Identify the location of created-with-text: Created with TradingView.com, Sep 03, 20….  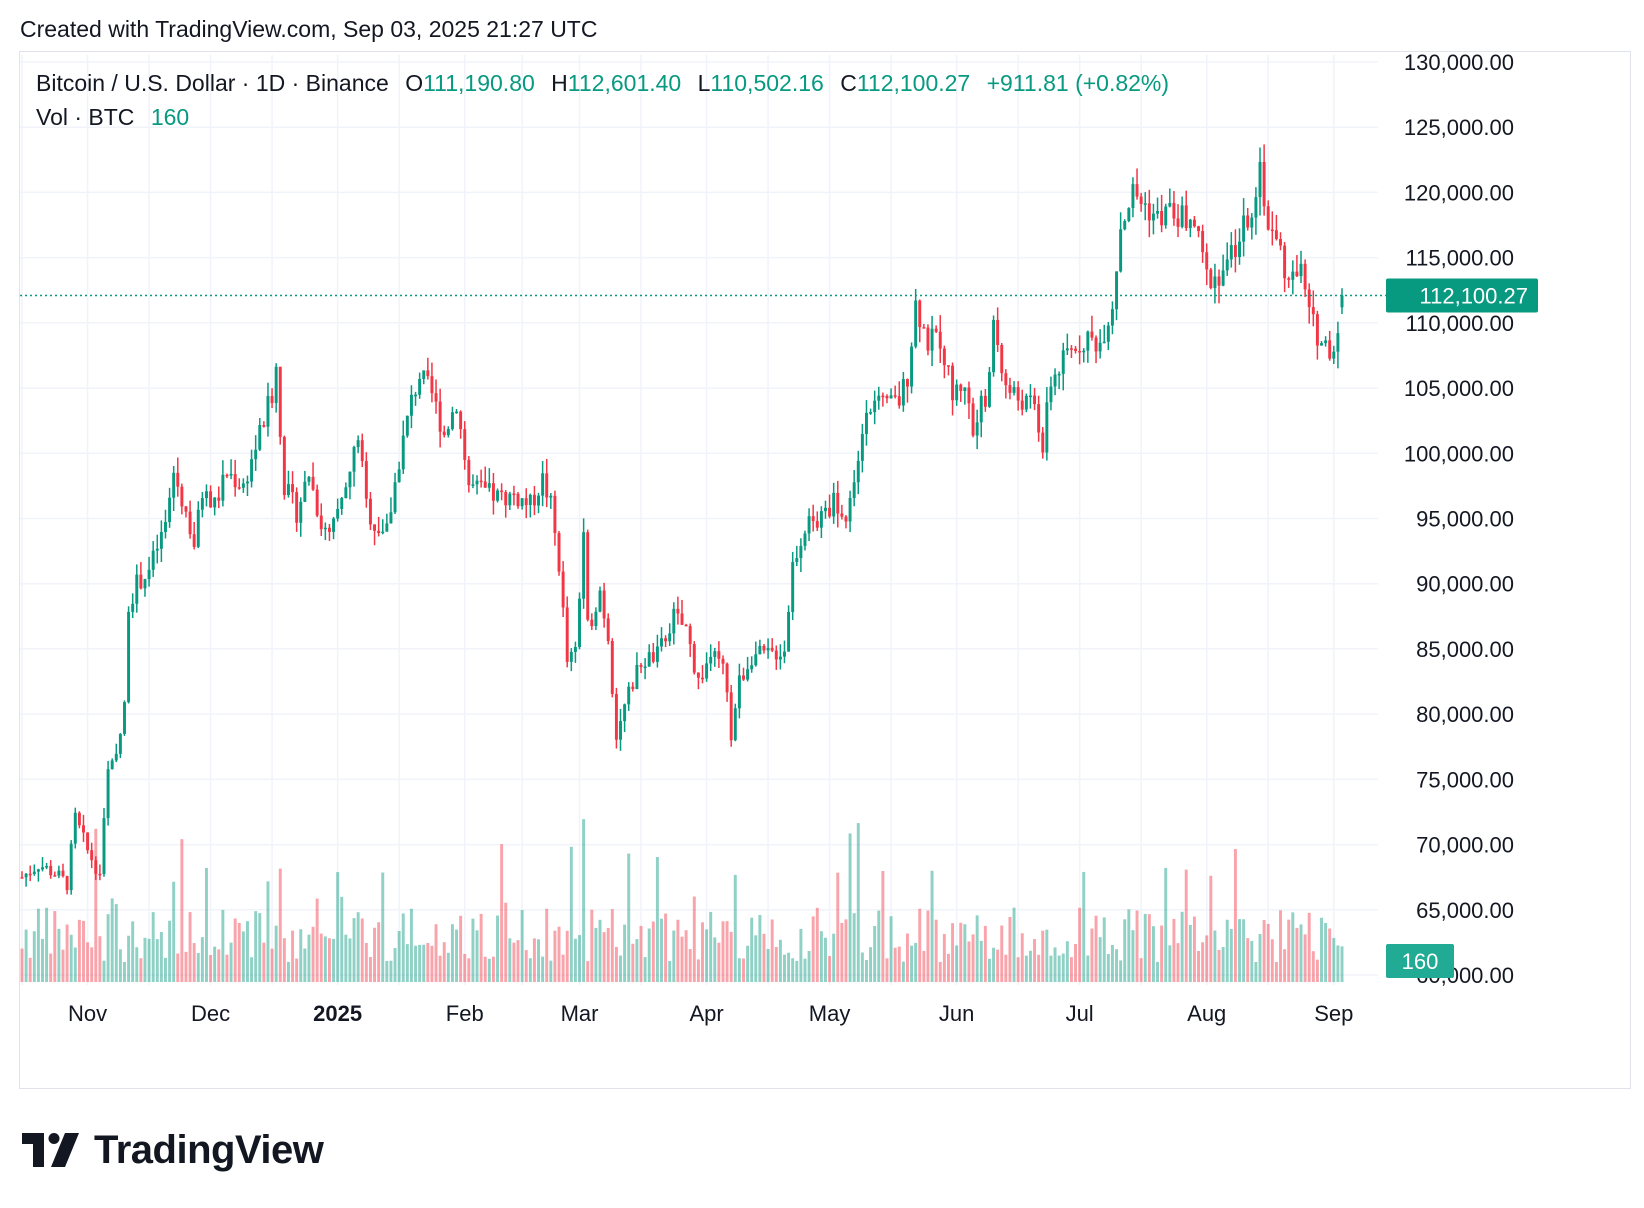
(309, 29).